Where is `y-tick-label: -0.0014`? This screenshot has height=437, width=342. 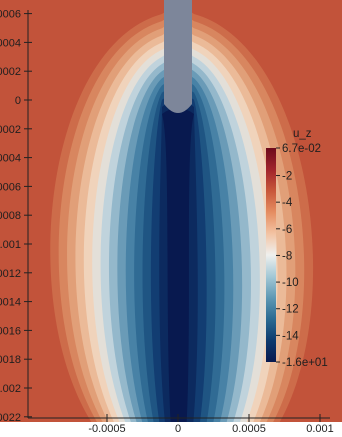 y-tick-label: -0.0014 is located at coordinates (10, 303).